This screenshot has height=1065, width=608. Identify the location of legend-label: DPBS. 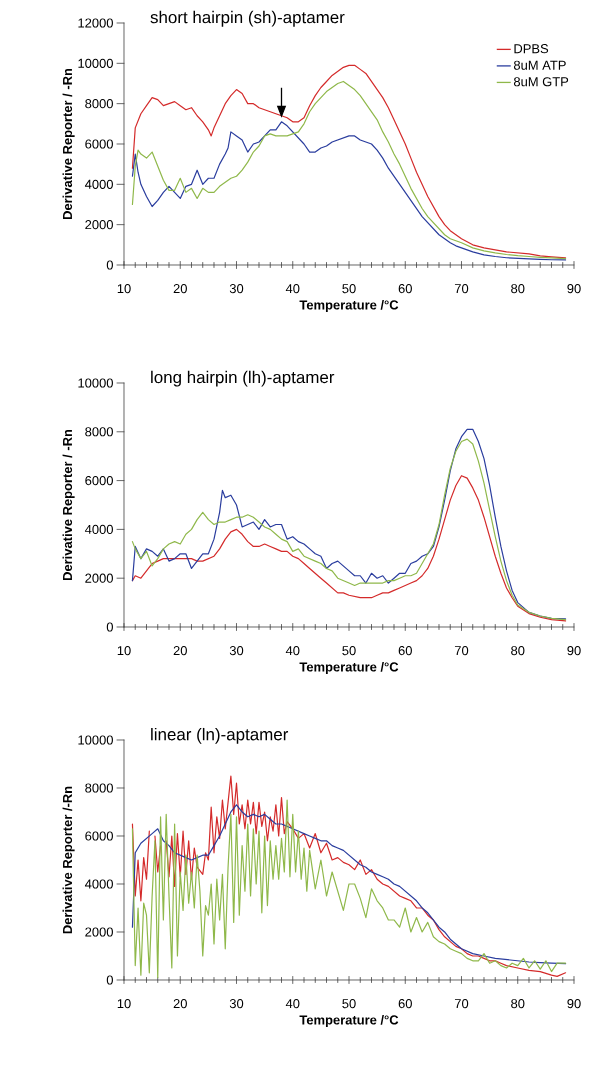
(531, 49).